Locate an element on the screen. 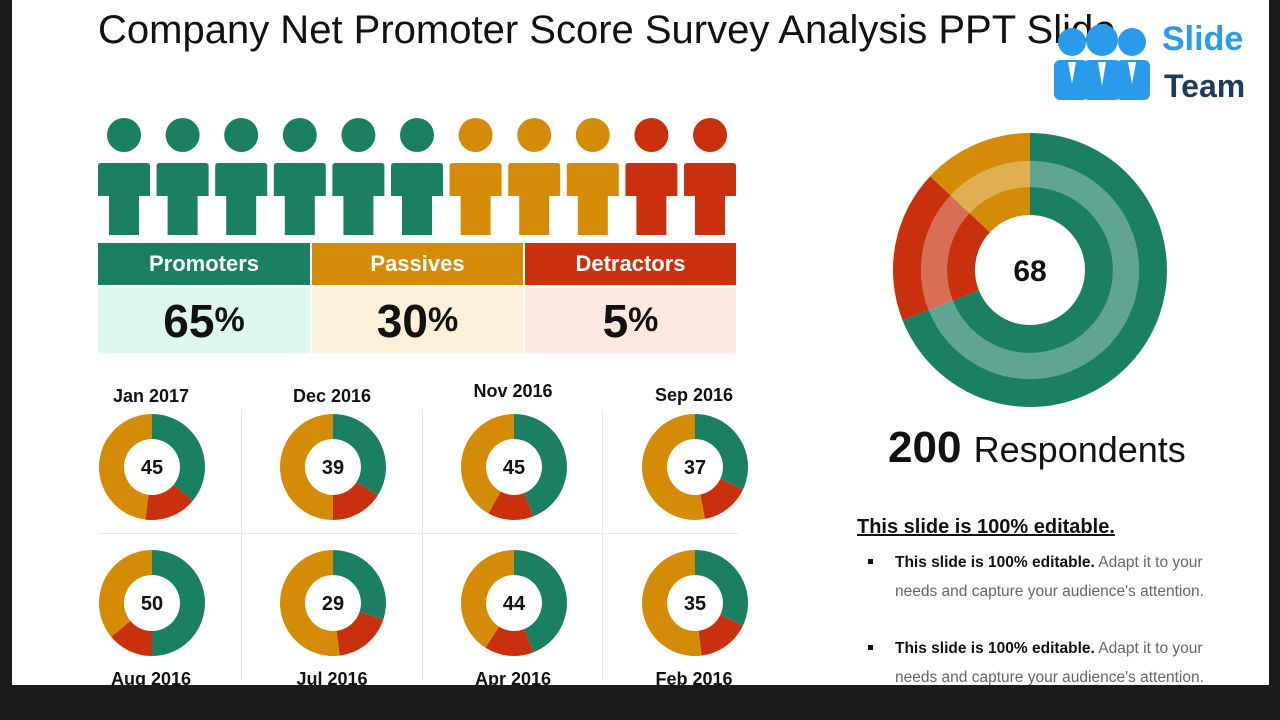 Image resolution: width=1280 pixels, height=720 pixels. month-label-jan-2017: Jan 2017 is located at coordinates (151, 396).